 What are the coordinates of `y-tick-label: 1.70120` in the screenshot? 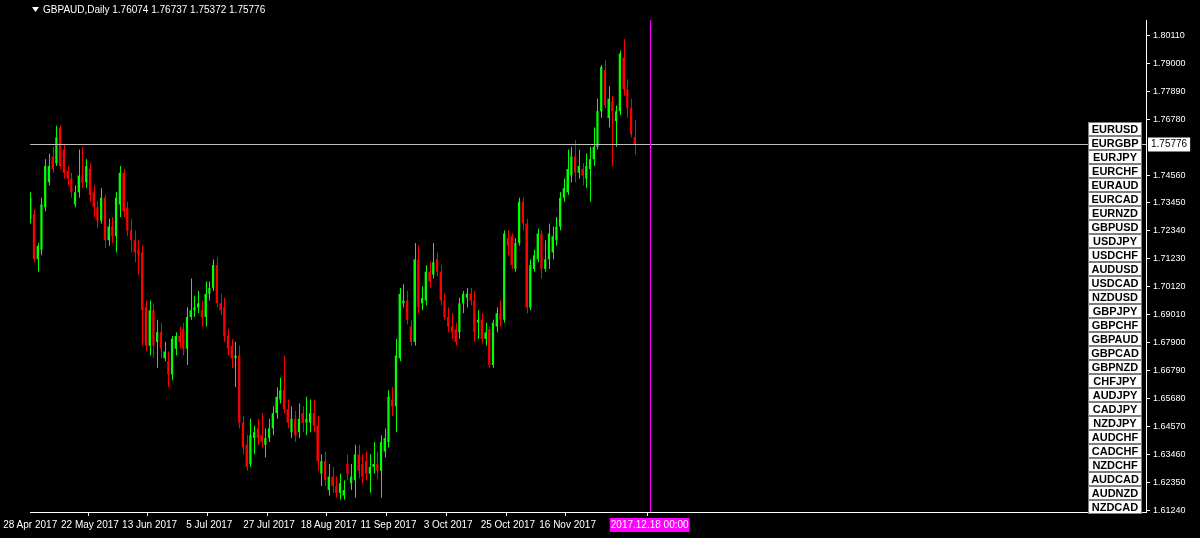 It's located at (1169, 286).